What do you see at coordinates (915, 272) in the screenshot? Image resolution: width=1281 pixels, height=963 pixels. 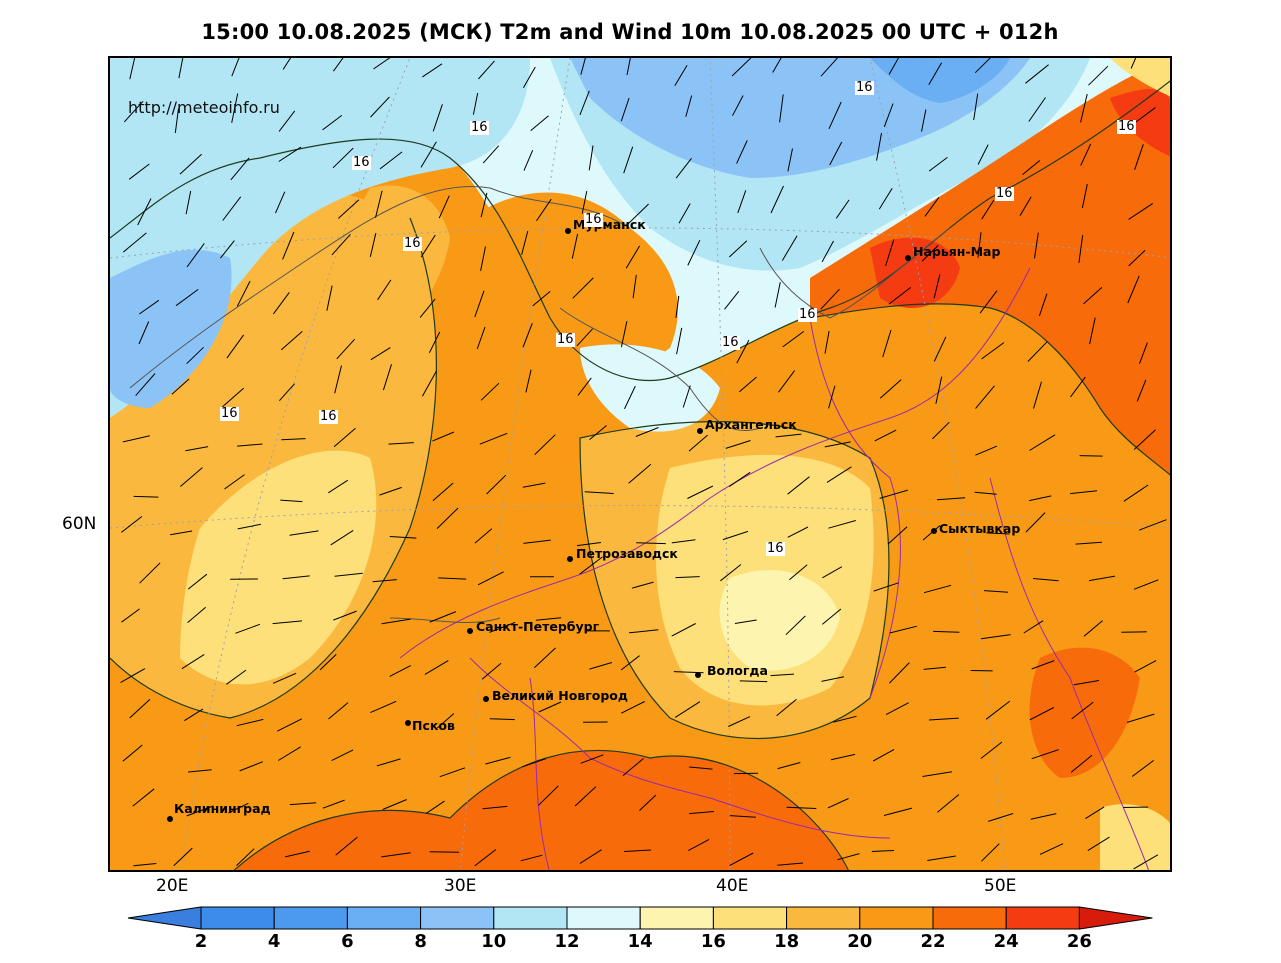 I see `field-24-26-naryan-mar` at bounding box center [915, 272].